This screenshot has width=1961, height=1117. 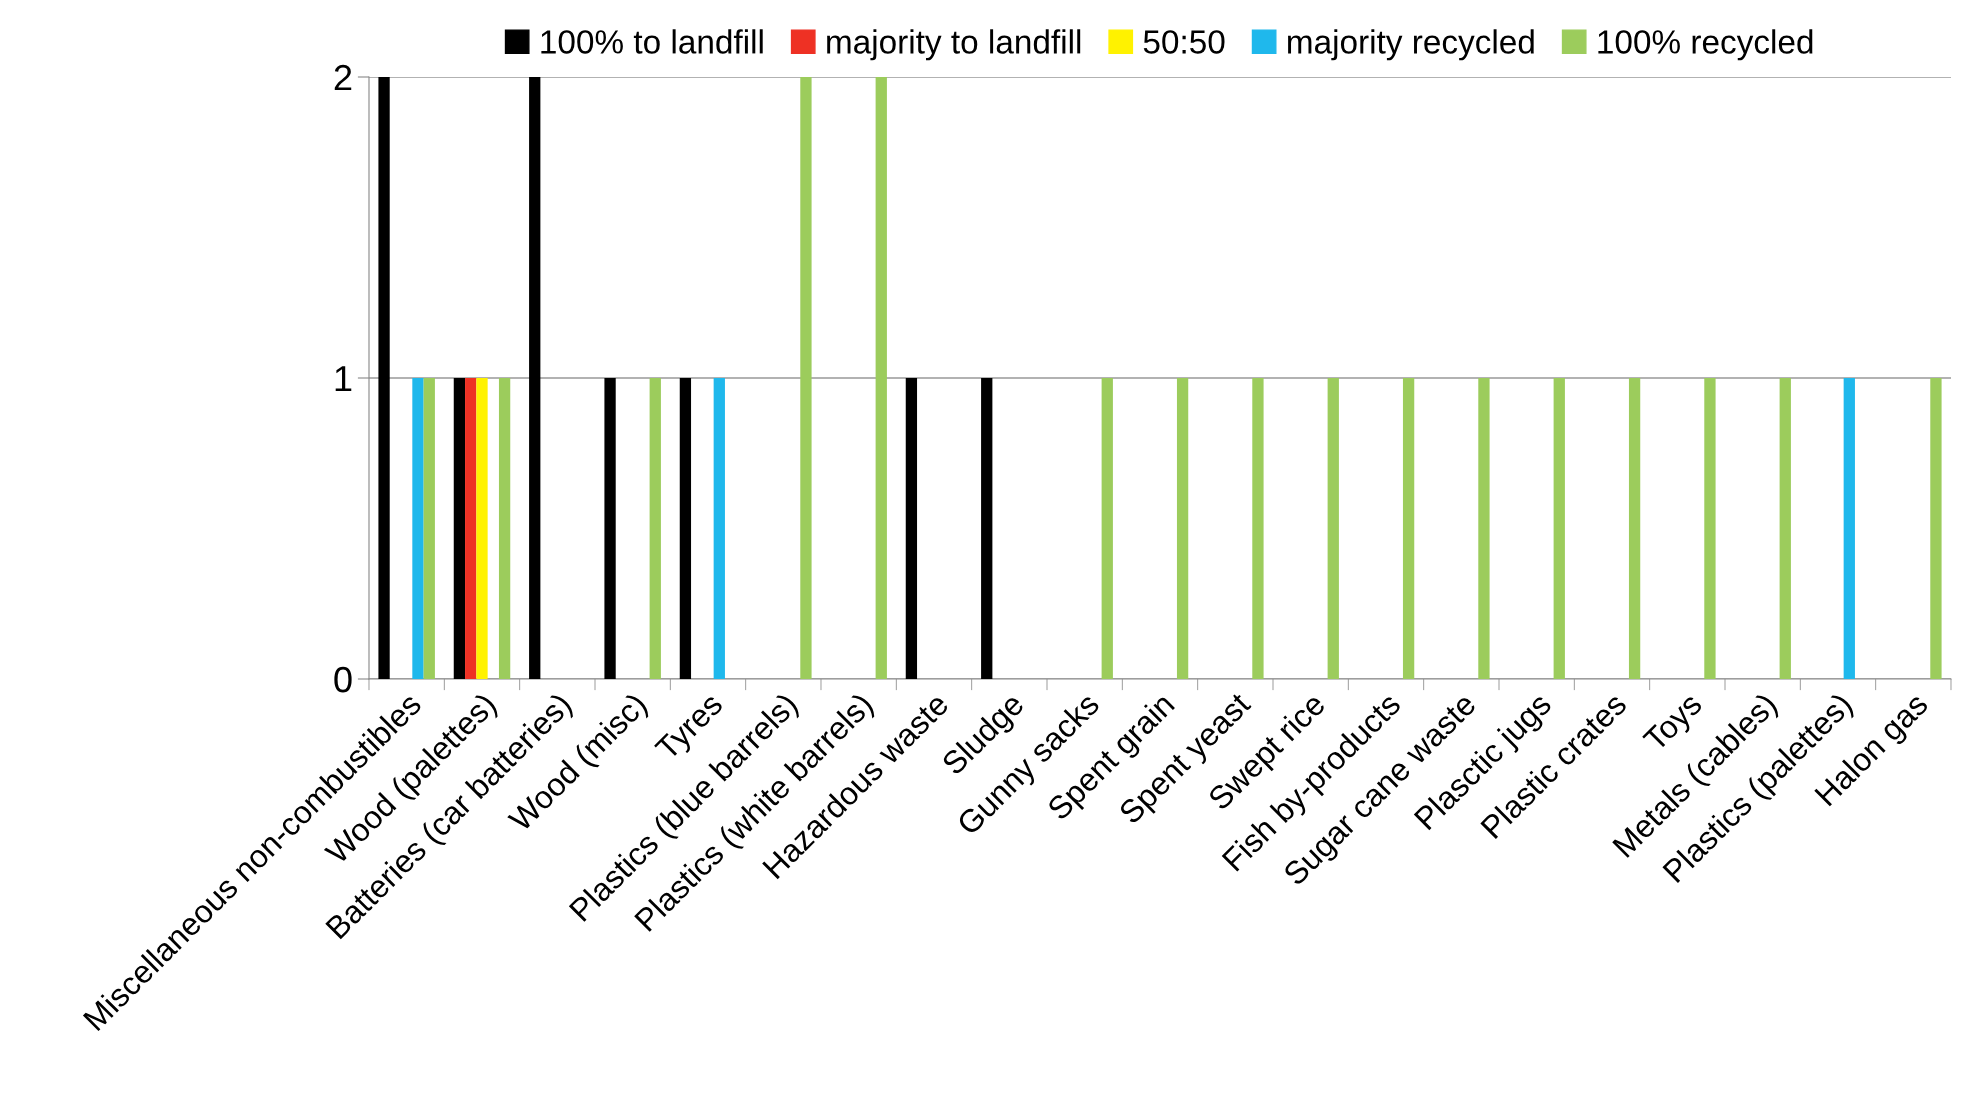 I want to click on y-tick-label: 0, so click(x=343, y=679).